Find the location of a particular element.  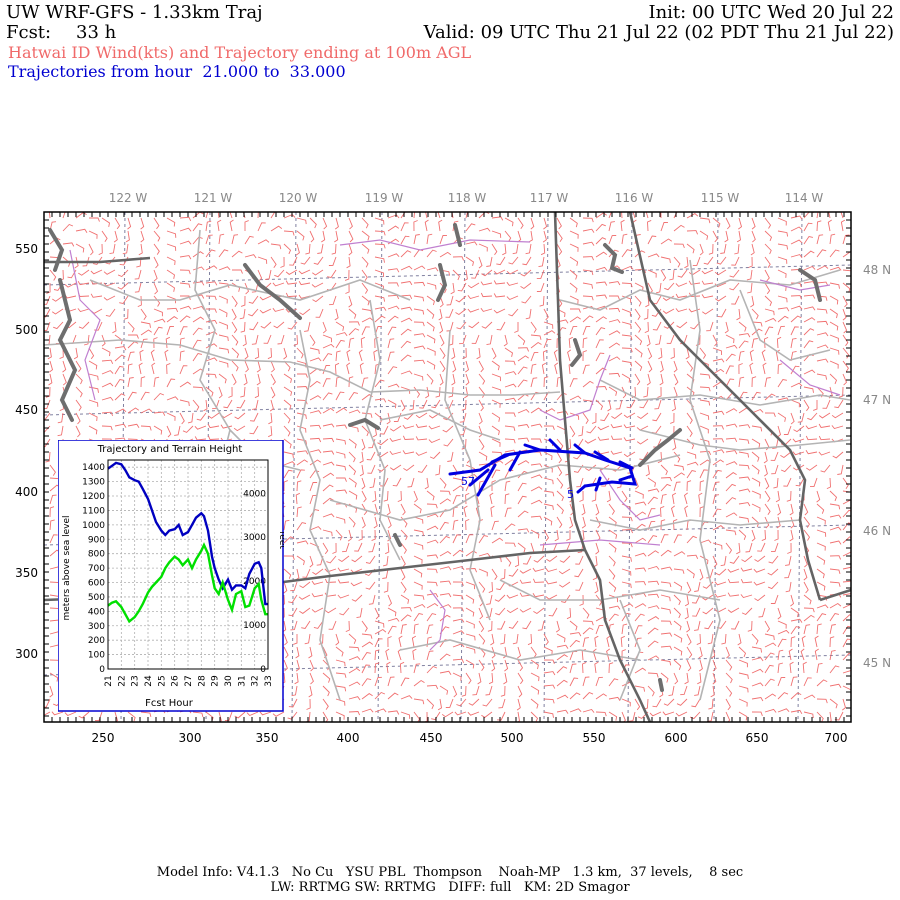

y-tick-label: 500 is located at coordinates (26, 330).